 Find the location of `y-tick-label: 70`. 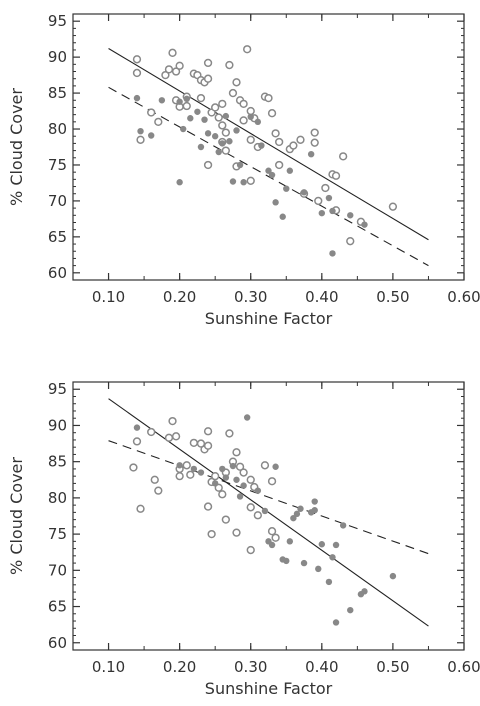

y-tick-label: 70 is located at coordinates (57, 201).